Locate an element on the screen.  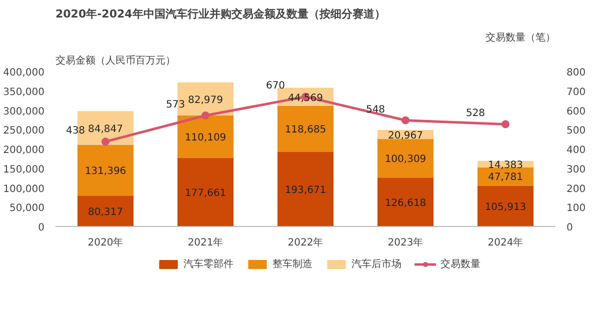
data-label: 47,781 is located at coordinates (506, 178).